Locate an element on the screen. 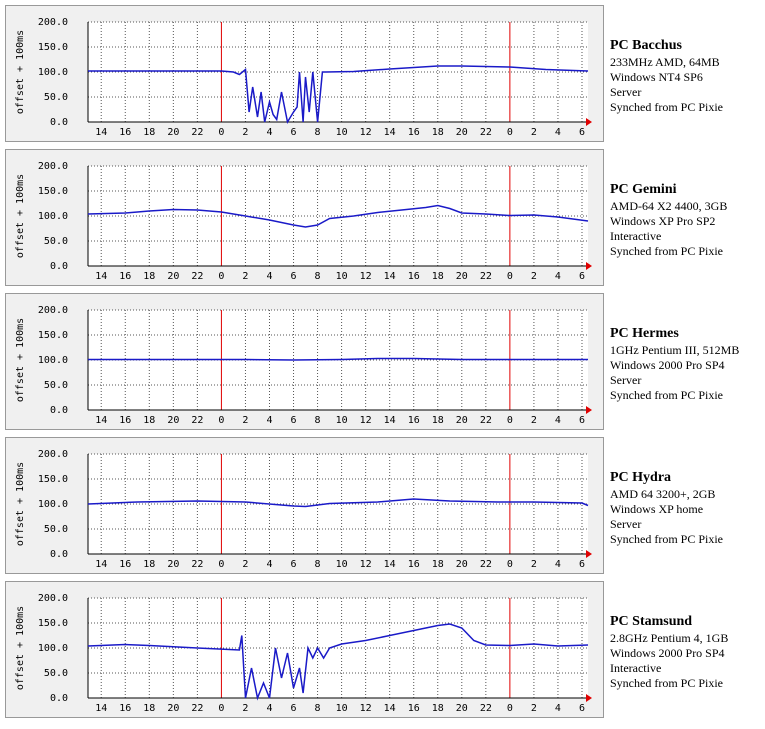 The height and width of the screenshot is (729, 765). host-detail: 1GHz Pentium III, 512MB is located at coordinates (674, 350).